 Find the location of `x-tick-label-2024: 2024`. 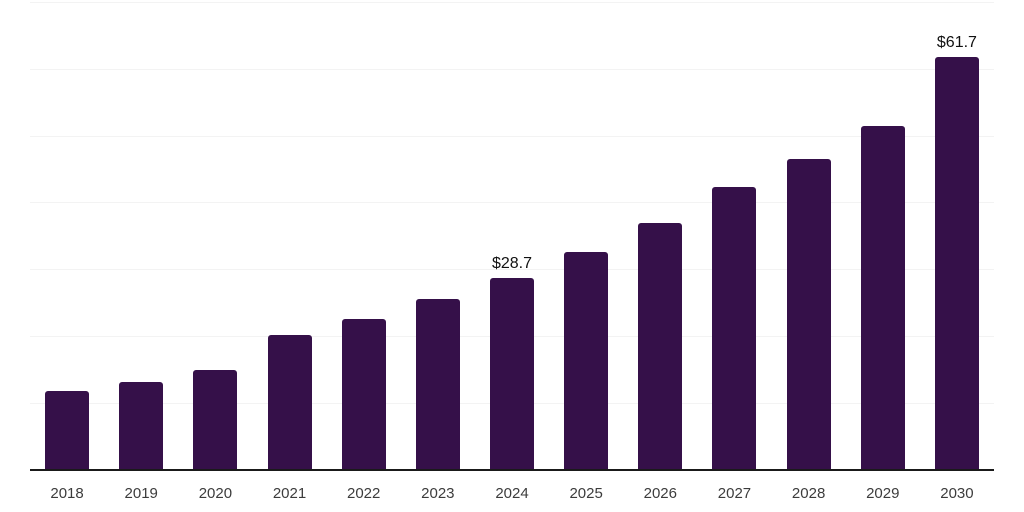

x-tick-label-2024: 2024 is located at coordinates (512, 493).